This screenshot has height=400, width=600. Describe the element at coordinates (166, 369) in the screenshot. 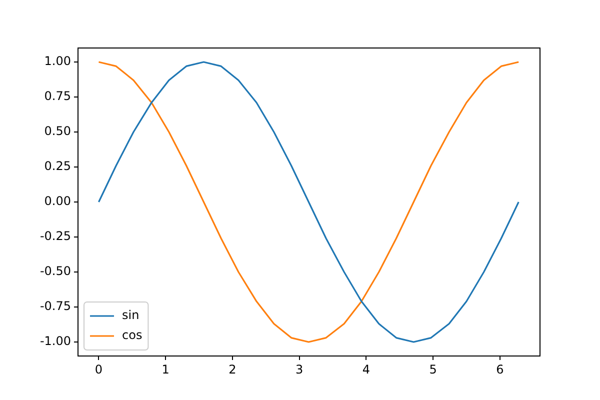

I see `x-tick-label: 1` at that location.